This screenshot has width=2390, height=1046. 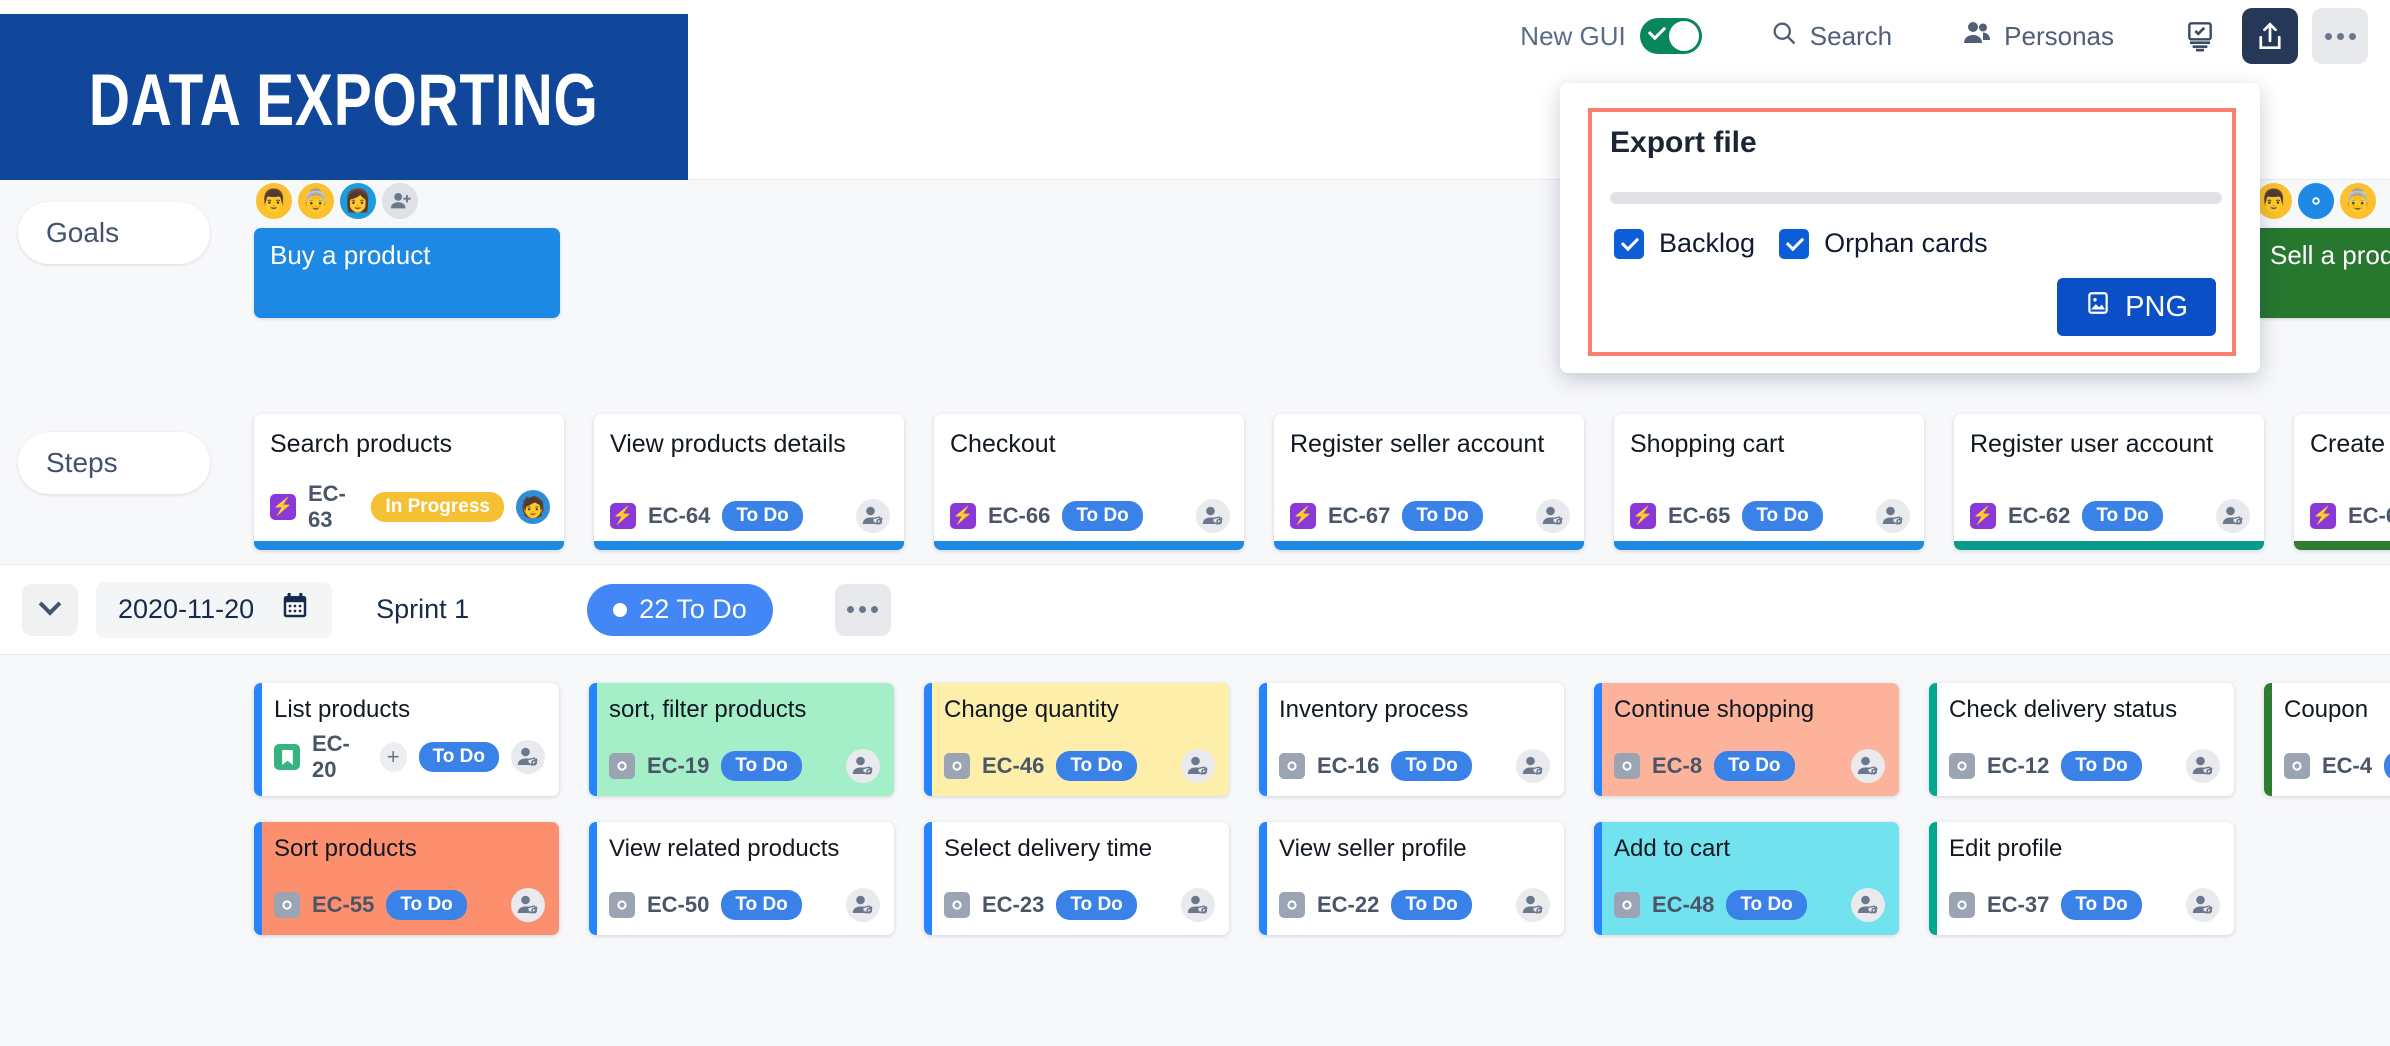 I want to click on search-button: Search, so click(x=1831, y=36).